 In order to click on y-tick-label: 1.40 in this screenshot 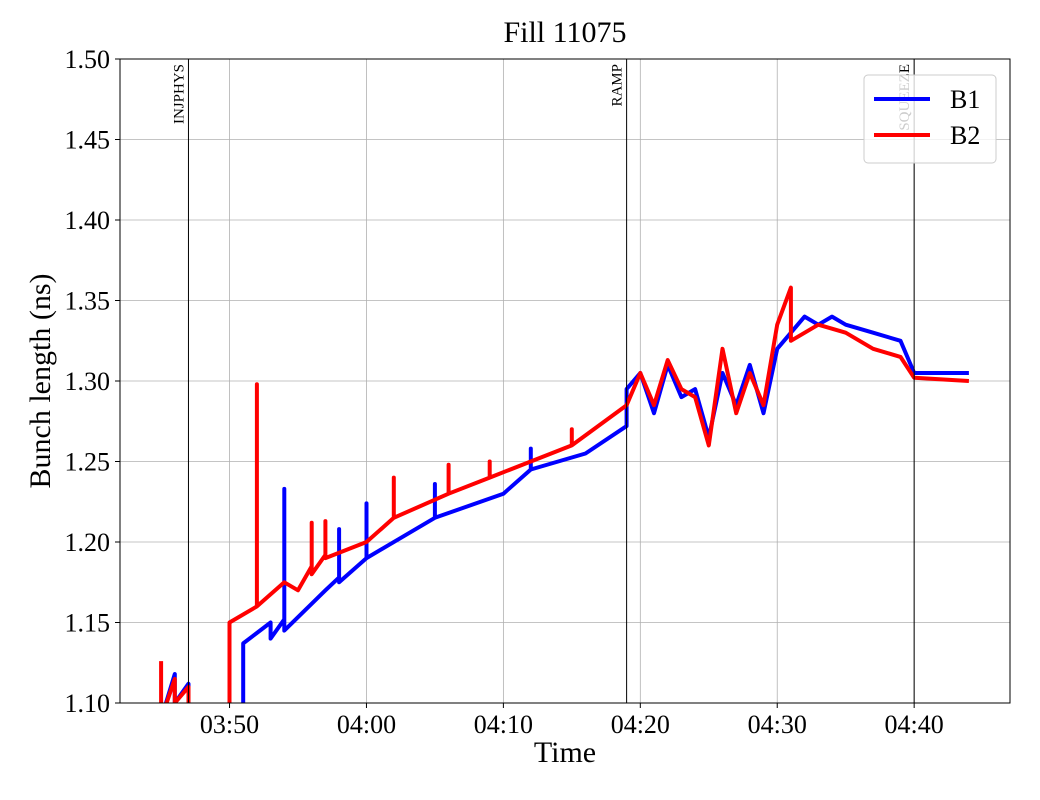, I will do `click(88, 220)`.